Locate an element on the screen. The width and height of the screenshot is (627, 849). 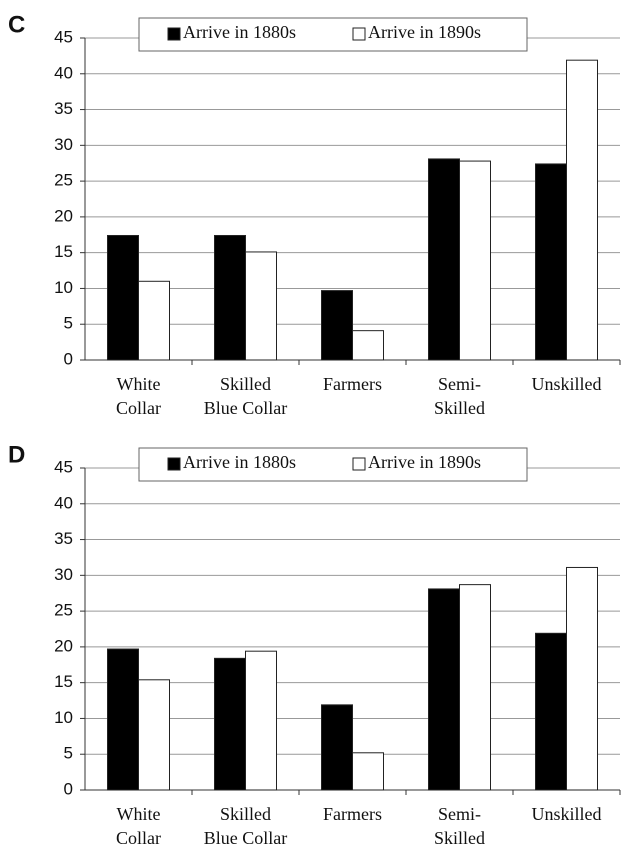
panel-label: D is located at coordinates (16, 454).